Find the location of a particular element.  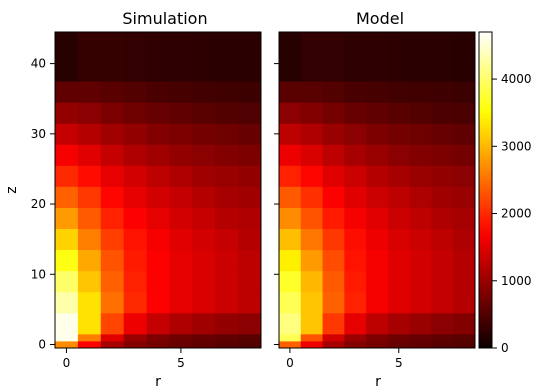

y-tick-label: 20 is located at coordinates (38, 204).